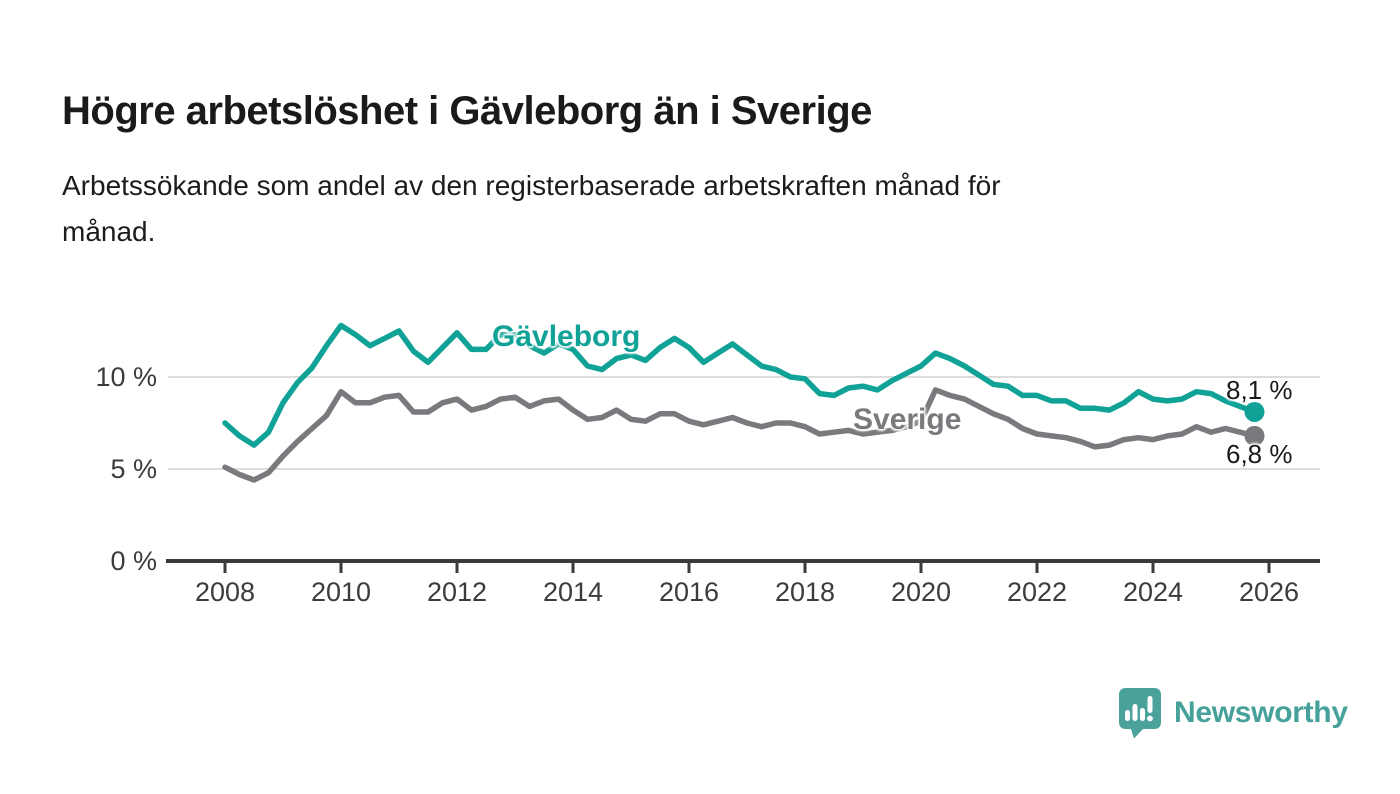 The width and height of the screenshot is (1400, 794). What do you see at coordinates (225, 592) in the screenshot?
I see `x-tick-label: 2008` at bounding box center [225, 592].